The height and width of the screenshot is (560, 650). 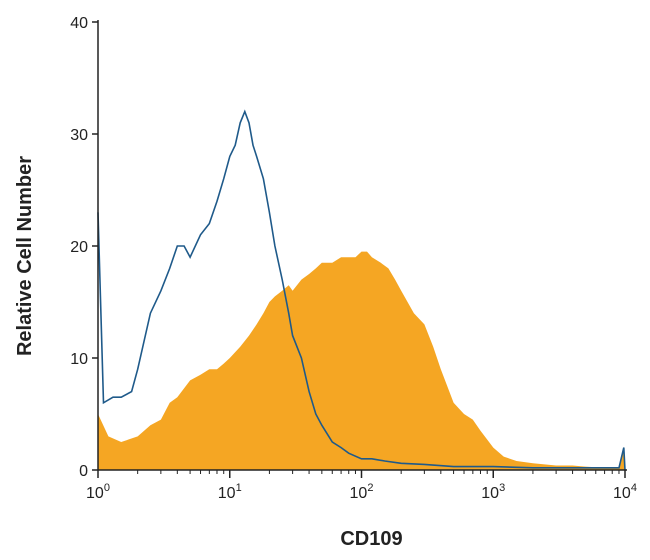 I want to click on y-tick-label: 10, so click(x=79, y=359).